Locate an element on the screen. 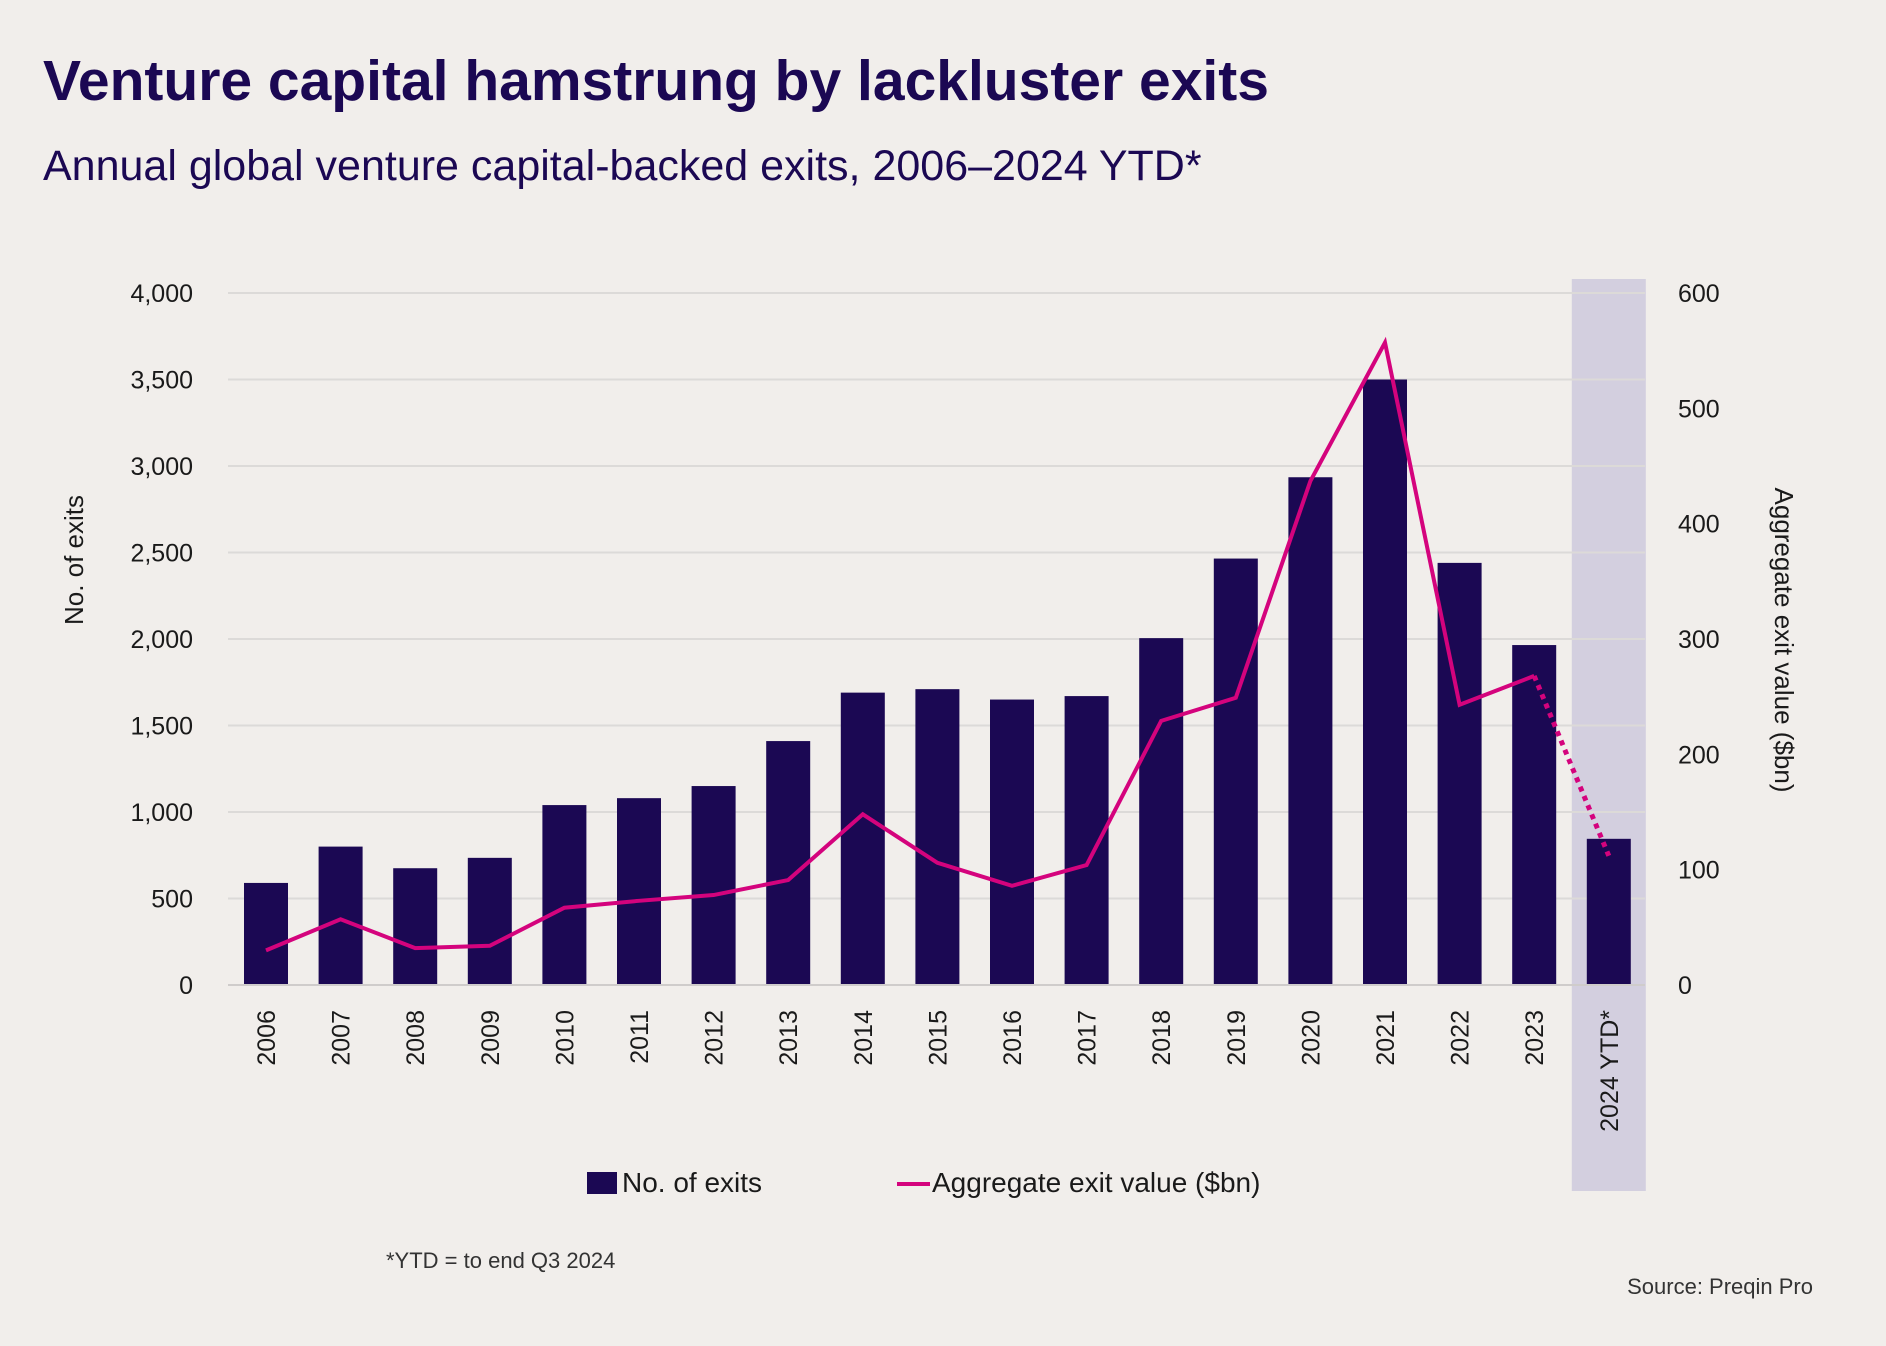 The height and width of the screenshot is (1346, 1886). x-tick-label: 2014 is located at coordinates (864, 1038).